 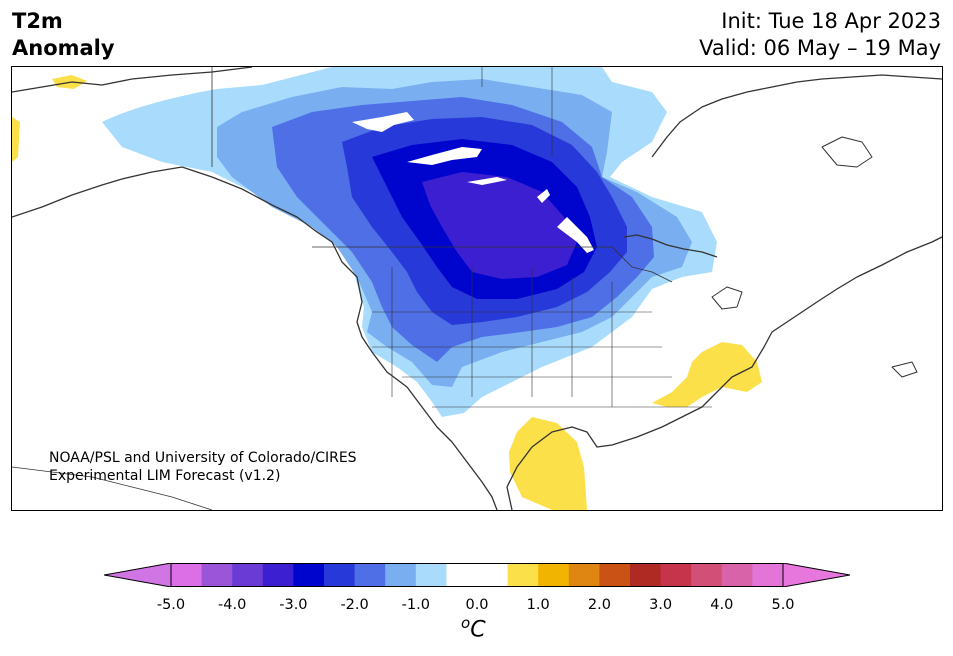 I want to click on valid-range: Valid: 06 May – 19 May, so click(x=820, y=48).